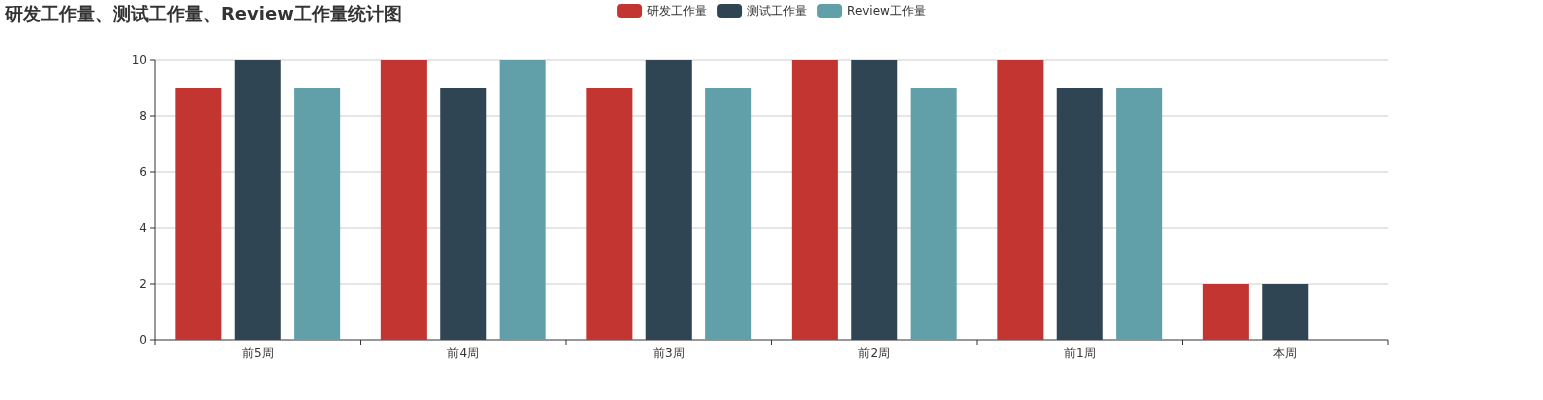 This screenshot has height=400, width=1543. What do you see at coordinates (1079, 353) in the screenshot?
I see `x-tick-label: 前1周` at bounding box center [1079, 353].